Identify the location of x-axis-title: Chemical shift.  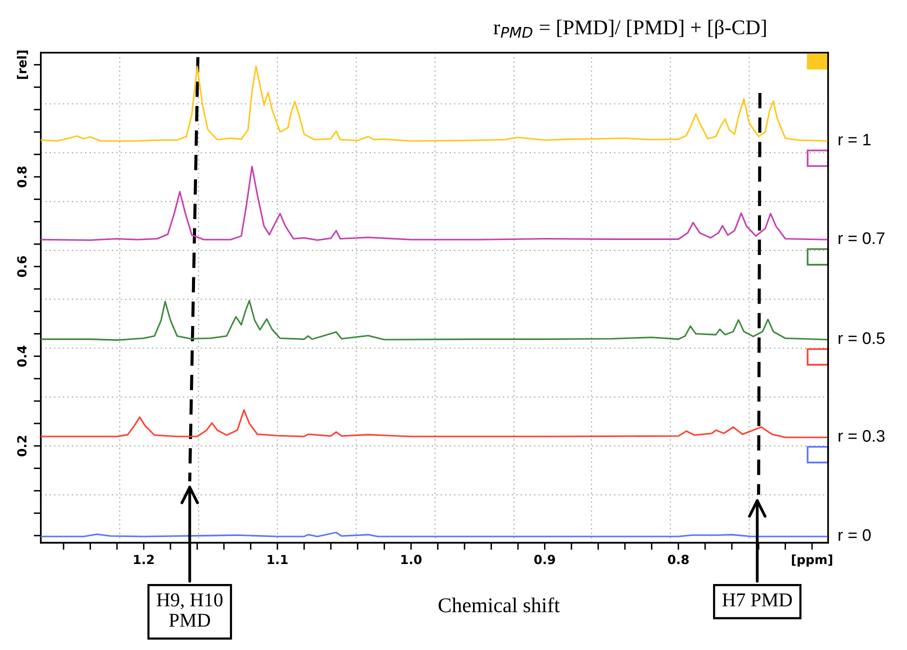
(499, 604).